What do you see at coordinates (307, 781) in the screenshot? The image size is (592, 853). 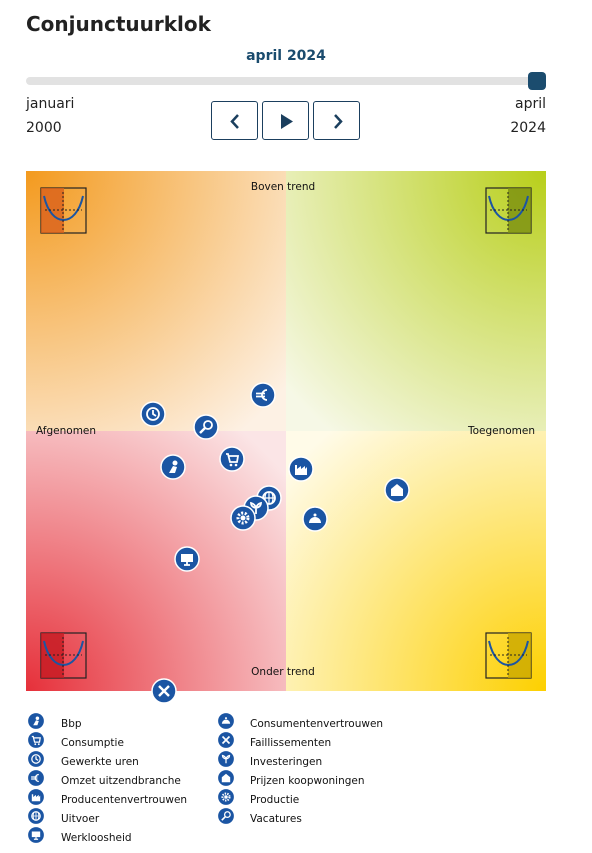 I see `legend-label: Prijzen koopwoningen` at bounding box center [307, 781].